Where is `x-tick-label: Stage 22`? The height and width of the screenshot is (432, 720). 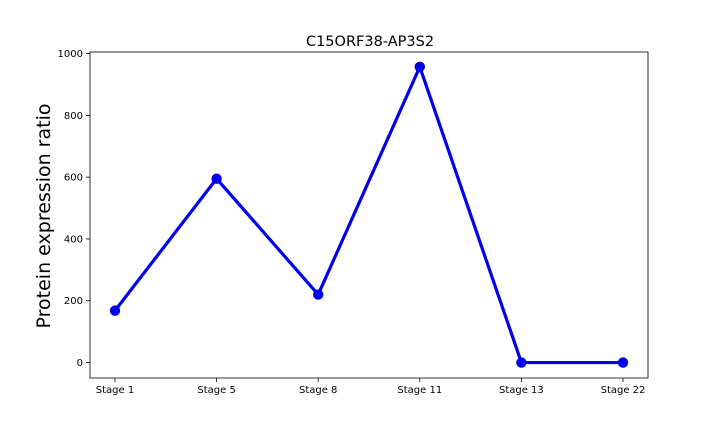
x-tick-label: Stage 22 is located at coordinates (623, 390).